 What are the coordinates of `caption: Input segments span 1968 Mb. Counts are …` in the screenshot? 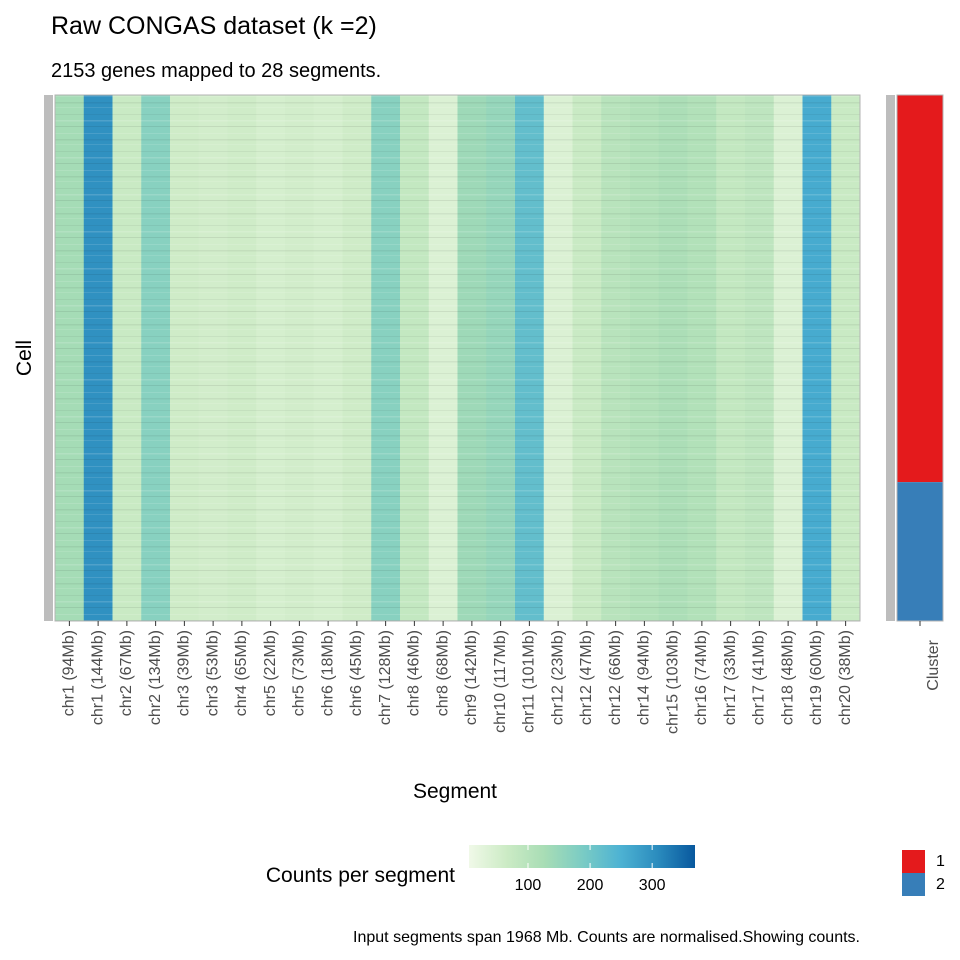 It's located at (606, 937).